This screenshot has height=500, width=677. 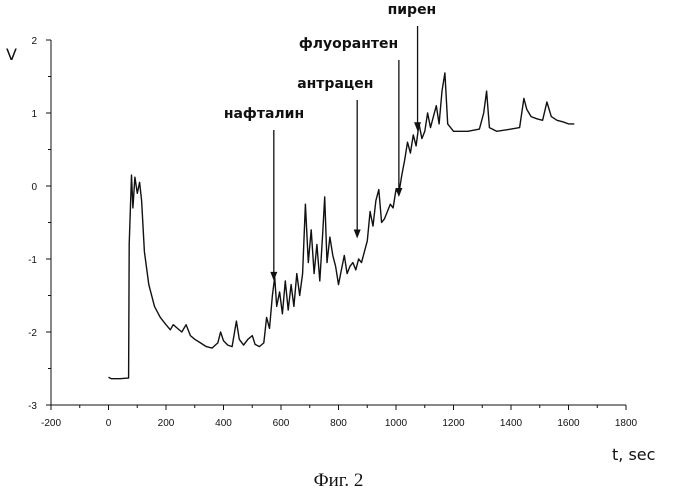 What do you see at coordinates (281, 423) in the screenshot?
I see `x-tick-label: 600` at bounding box center [281, 423].